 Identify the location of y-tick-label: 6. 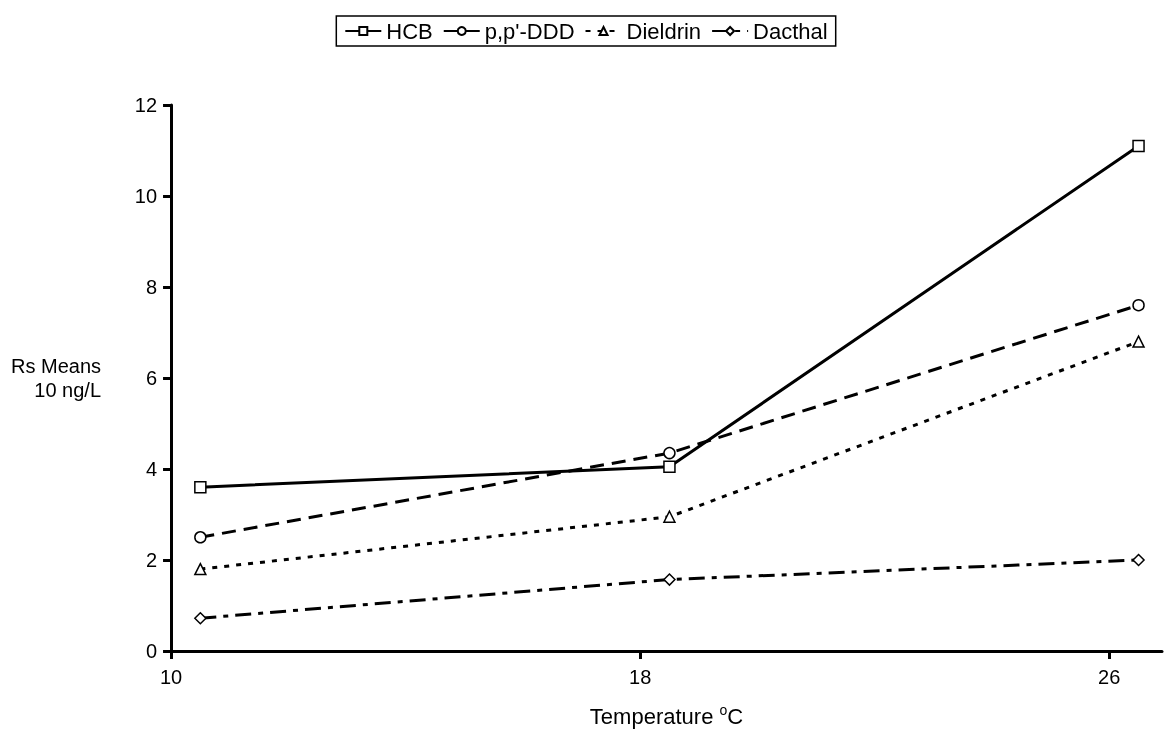
(151, 378).